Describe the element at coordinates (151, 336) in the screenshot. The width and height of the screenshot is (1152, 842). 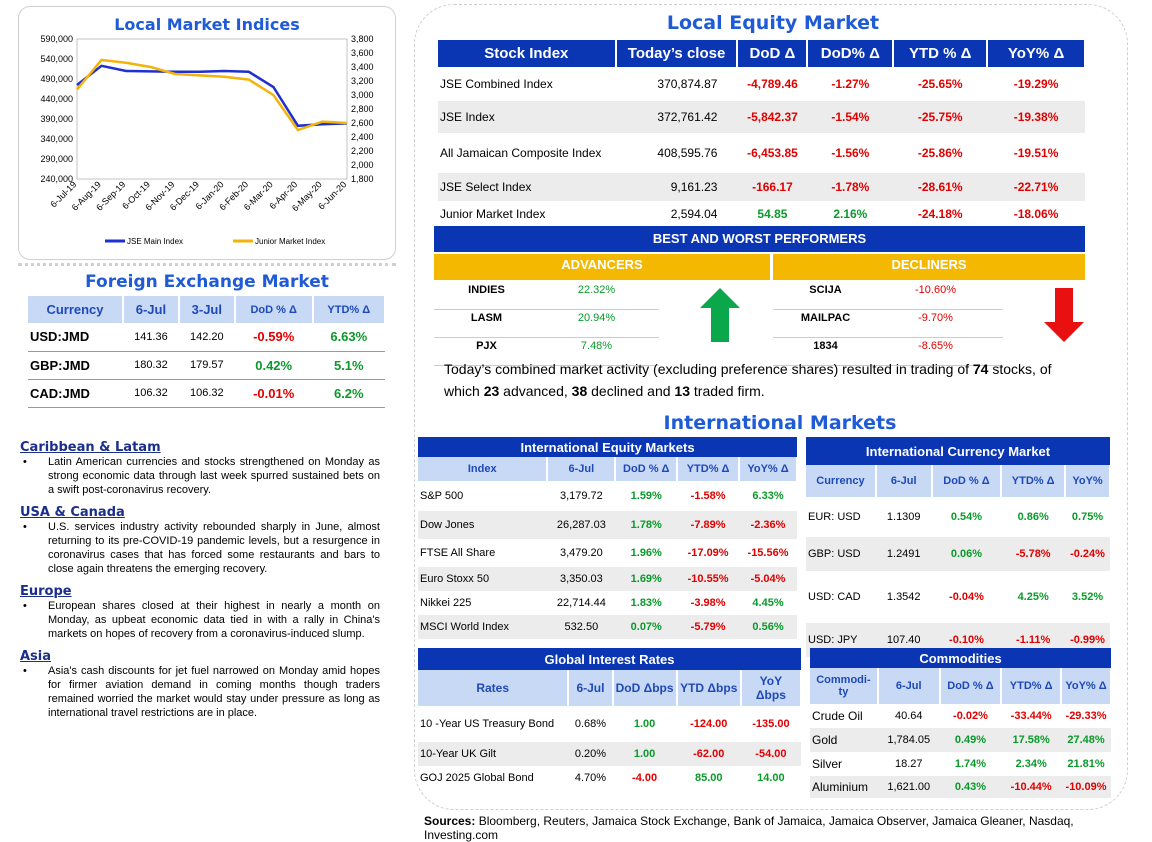
I see `fx-cell: 141.36` at that location.